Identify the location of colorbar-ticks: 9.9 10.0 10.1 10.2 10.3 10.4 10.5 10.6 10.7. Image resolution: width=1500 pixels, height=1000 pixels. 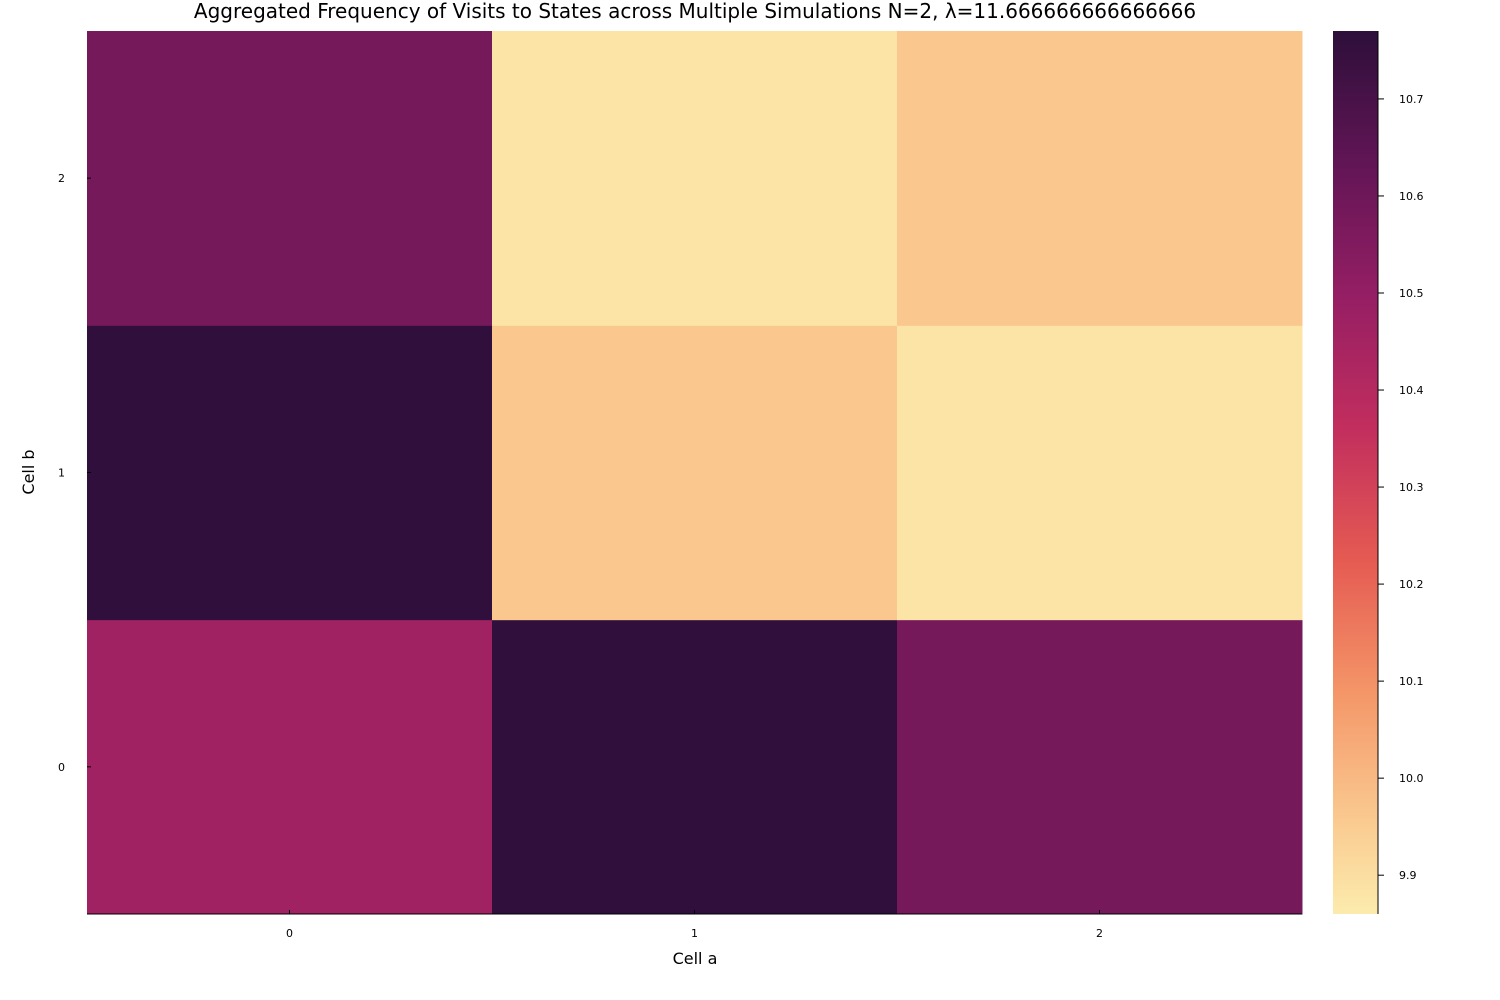
(1401, 487).